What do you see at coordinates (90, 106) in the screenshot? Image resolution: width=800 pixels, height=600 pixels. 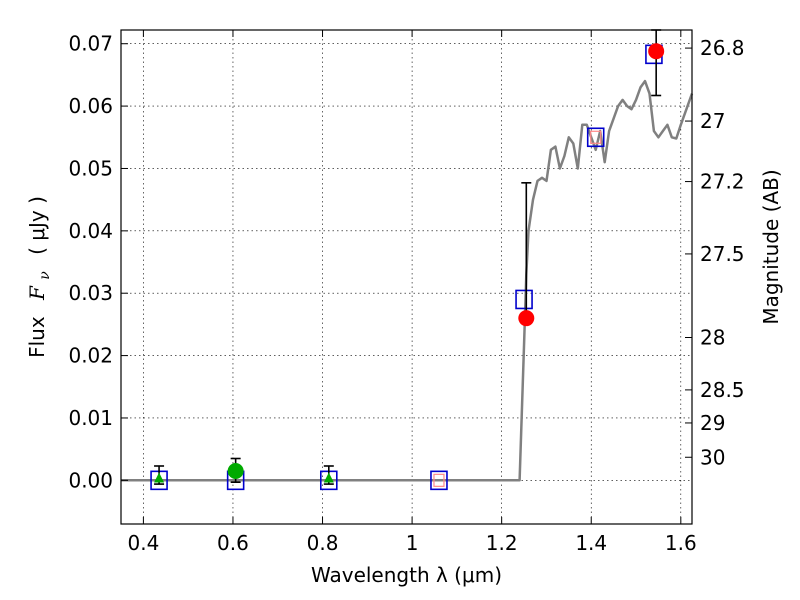 I see `y-tick-label: 0.06` at bounding box center [90, 106].